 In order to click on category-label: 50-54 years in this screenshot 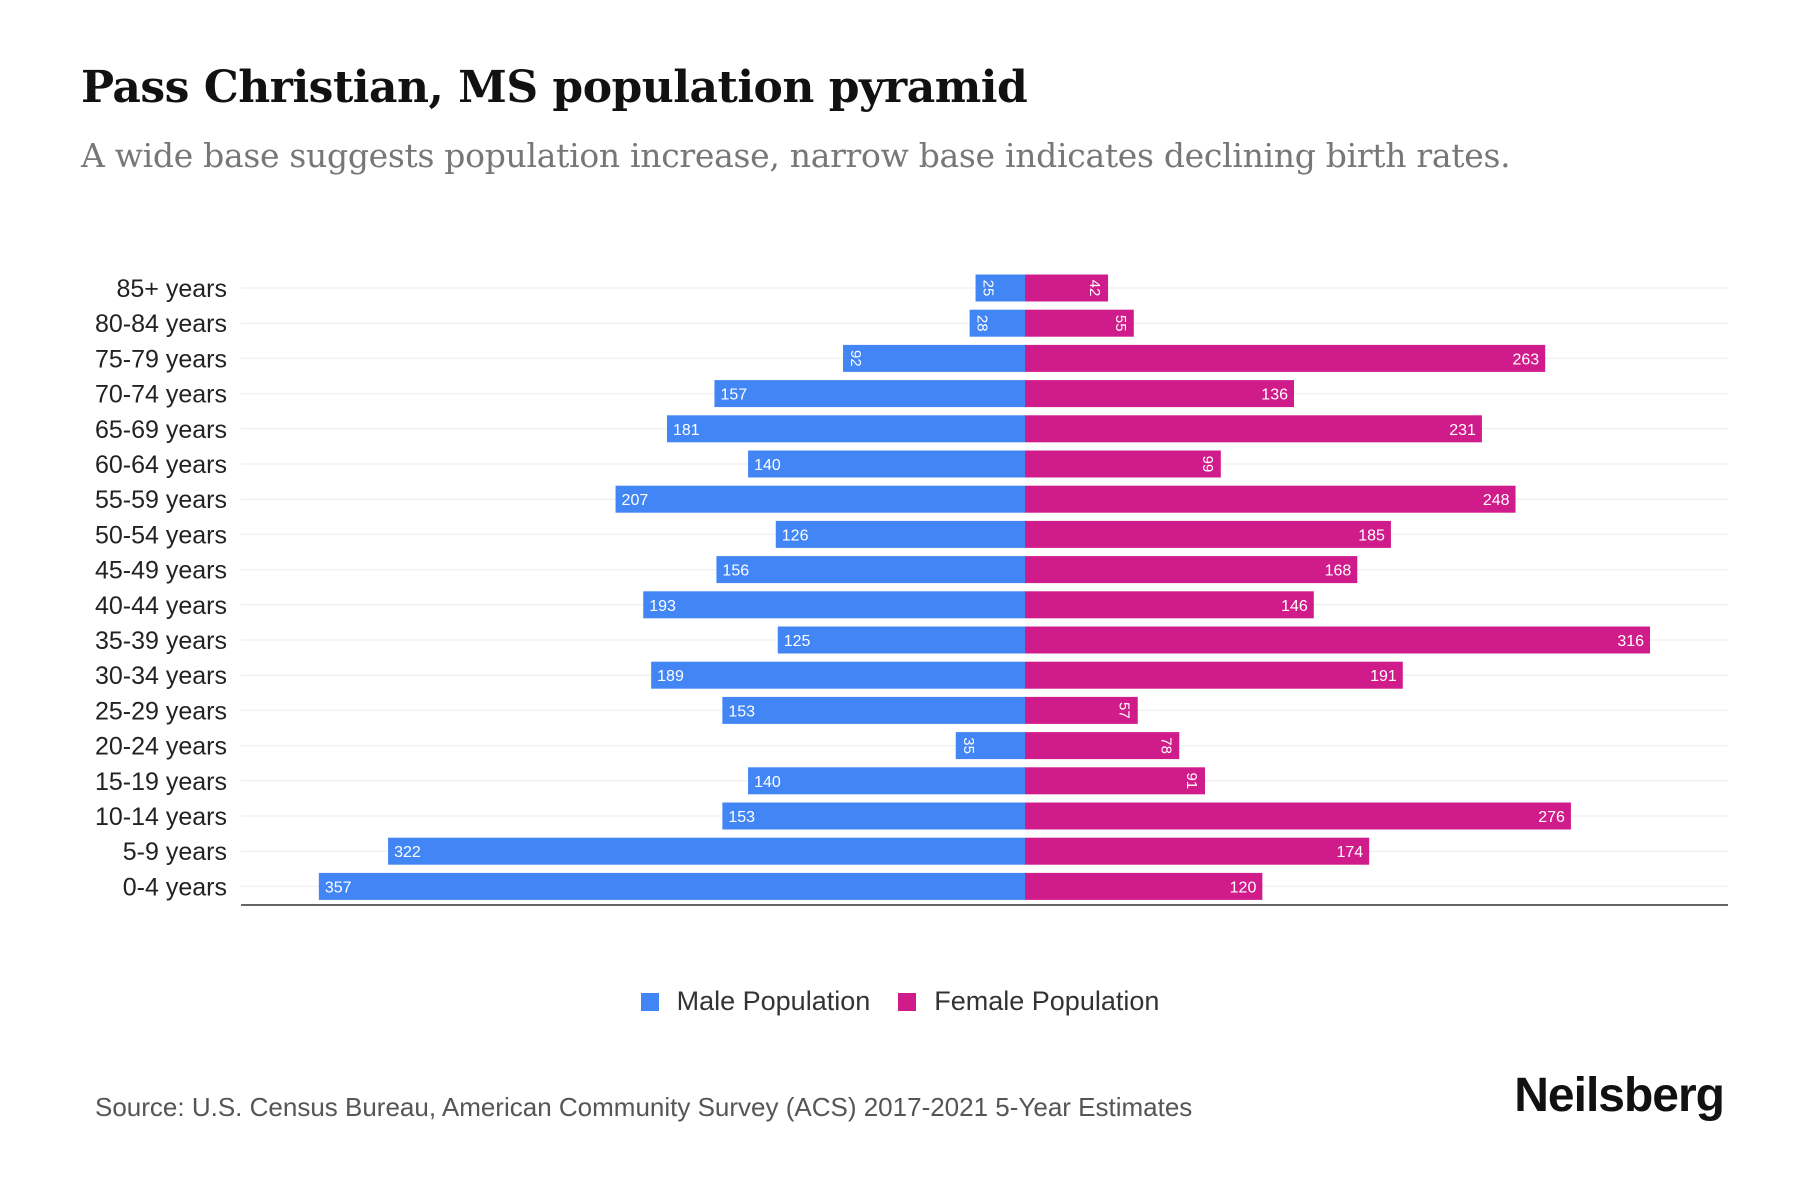, I will do `click(161, 535)`.